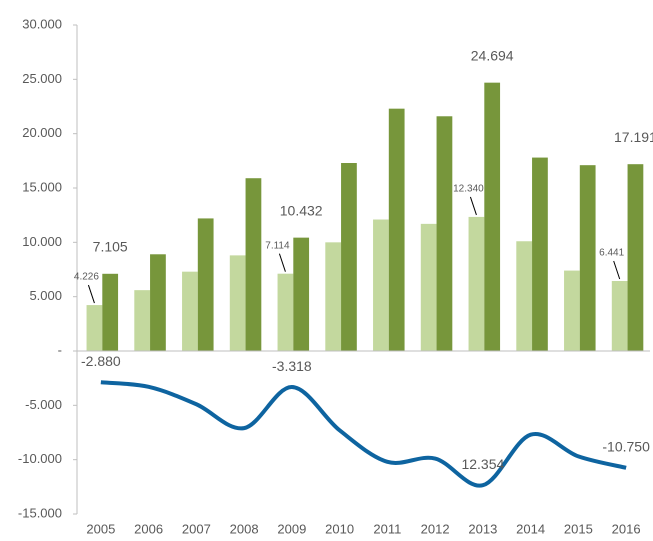 This screenshot has height=541, width=653. I want to click on y-tick-label: 25.000, so click(42, 78).